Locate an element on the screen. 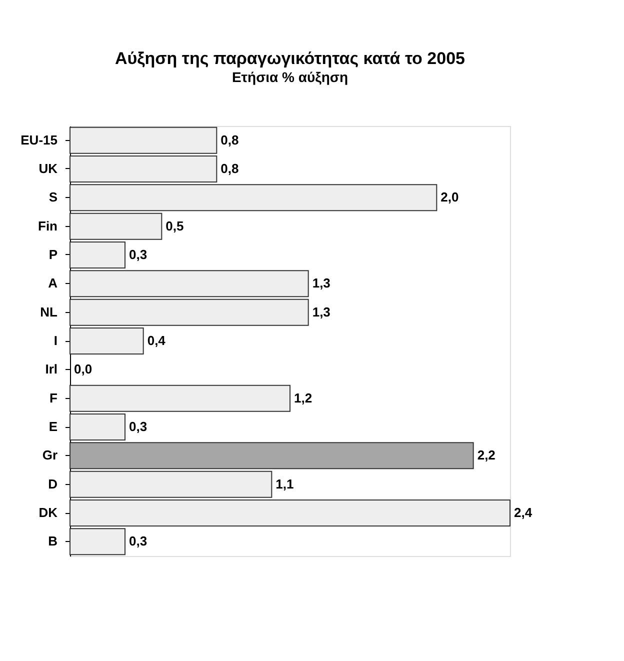 This screenshot has width=624, height=661. y-tick-label: NL is located at coordinates (49, 312).